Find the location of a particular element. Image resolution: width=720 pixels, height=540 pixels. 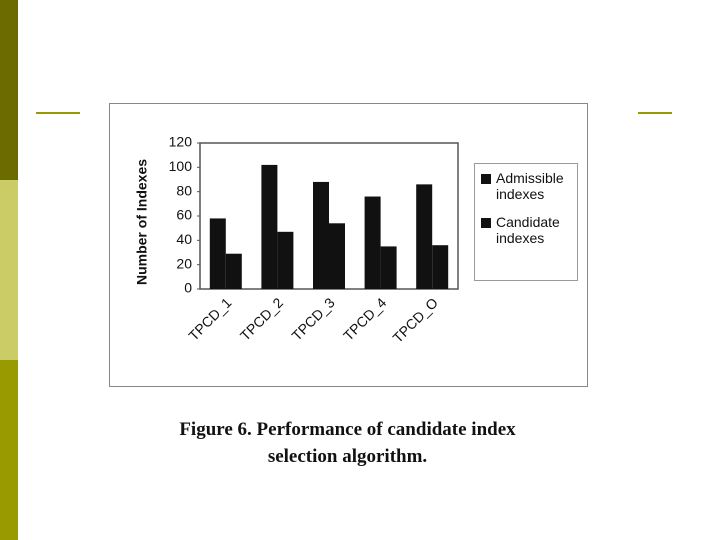

x-tick-label: TPCD_1 is located at coordinates (209, 318).